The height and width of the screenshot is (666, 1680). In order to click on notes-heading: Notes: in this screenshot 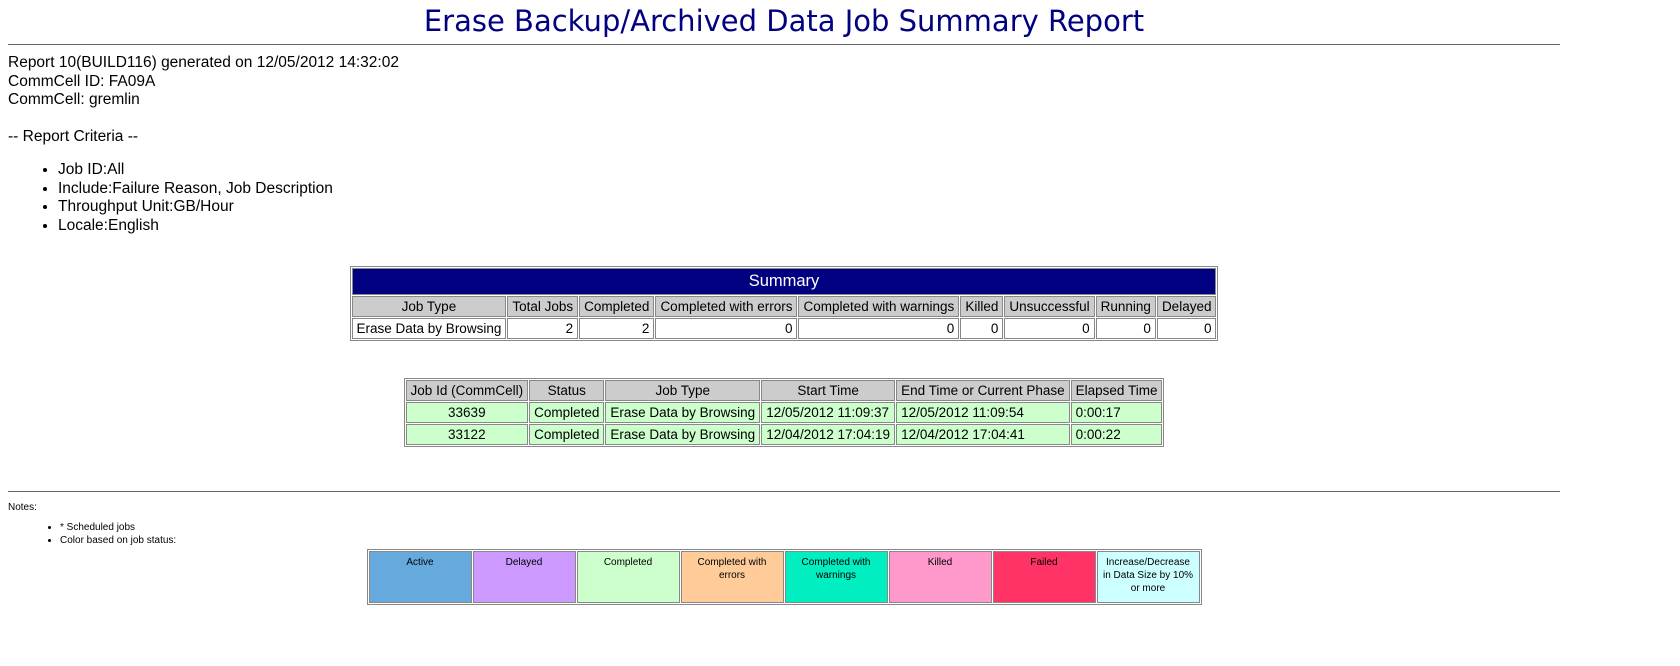, I will do `click(22, 507)`.